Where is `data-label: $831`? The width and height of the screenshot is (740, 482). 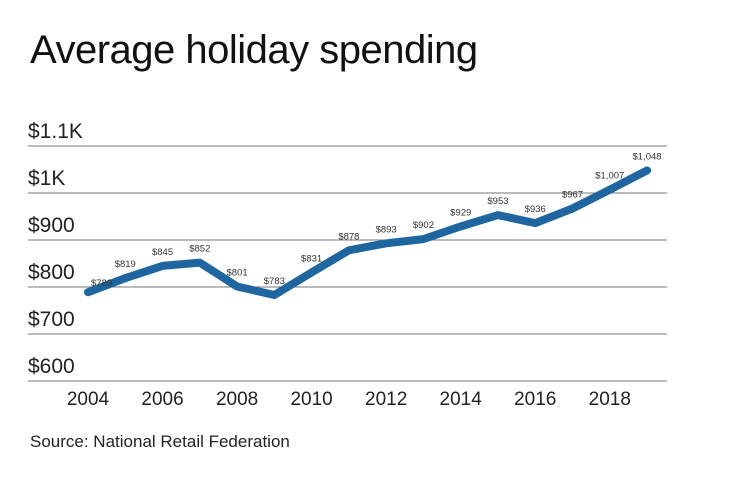 data-label: $831 is located at coordinates (311, 258).